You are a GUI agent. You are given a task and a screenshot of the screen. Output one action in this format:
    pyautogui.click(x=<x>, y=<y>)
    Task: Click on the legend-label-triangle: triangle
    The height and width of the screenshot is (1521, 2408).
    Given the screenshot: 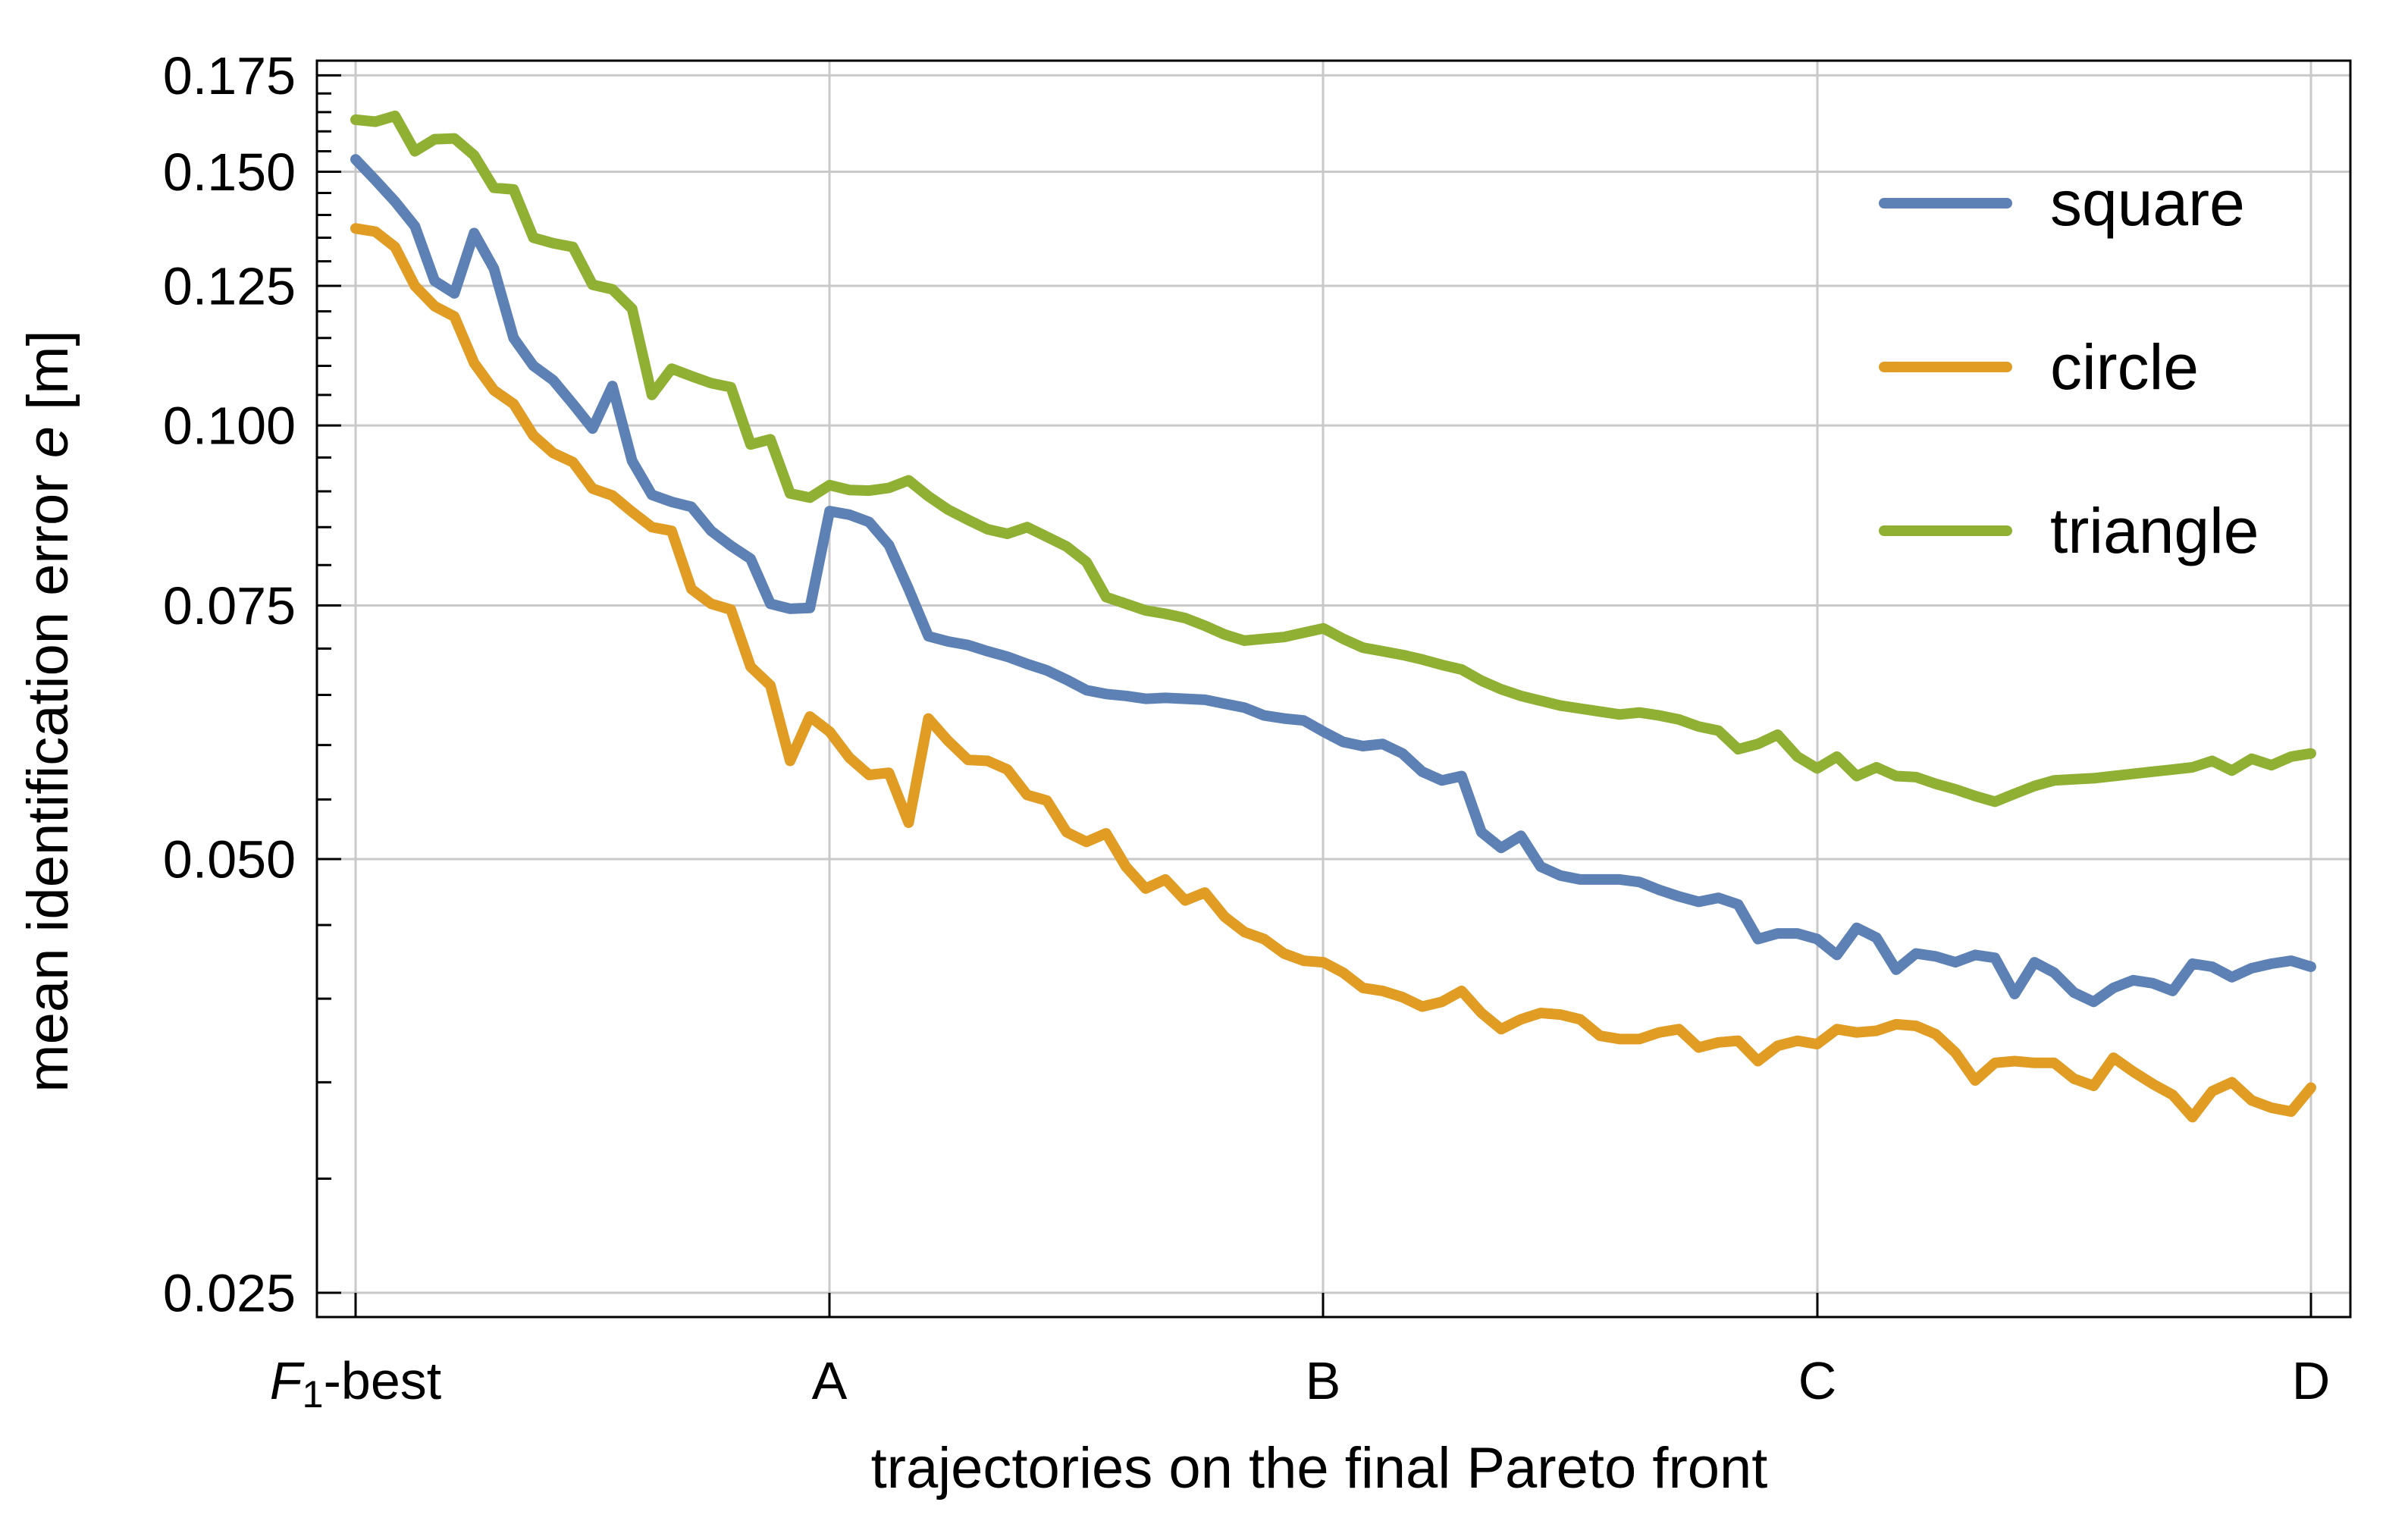 What is the action you would take?
    pyautogui.click(x=2154, y=530)
    